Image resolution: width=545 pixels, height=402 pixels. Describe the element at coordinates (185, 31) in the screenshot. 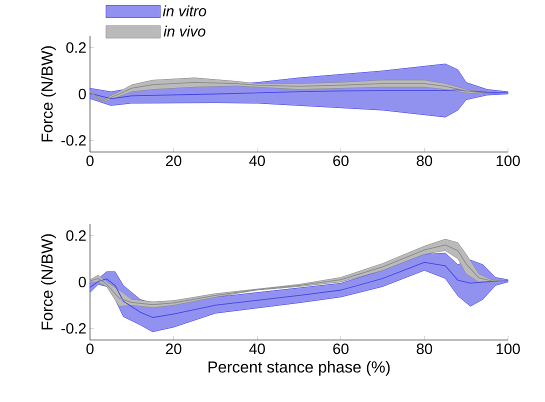

I see `legend-label: in vivo` at that location.